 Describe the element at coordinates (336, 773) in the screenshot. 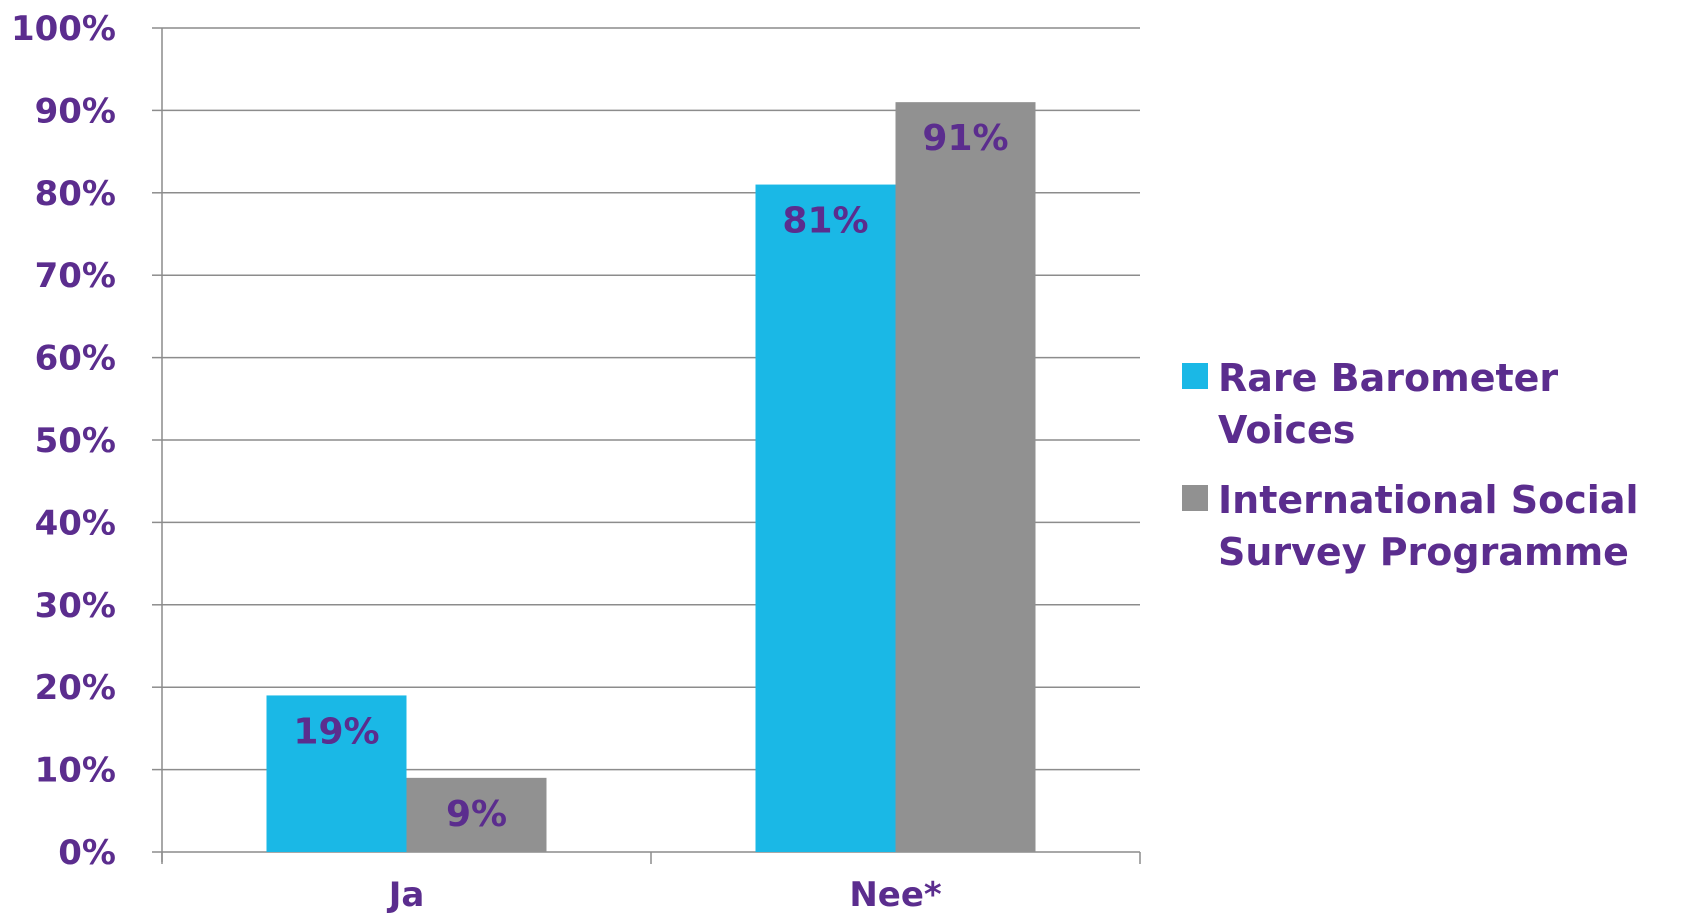

I see `bar-1-ja` at that location.